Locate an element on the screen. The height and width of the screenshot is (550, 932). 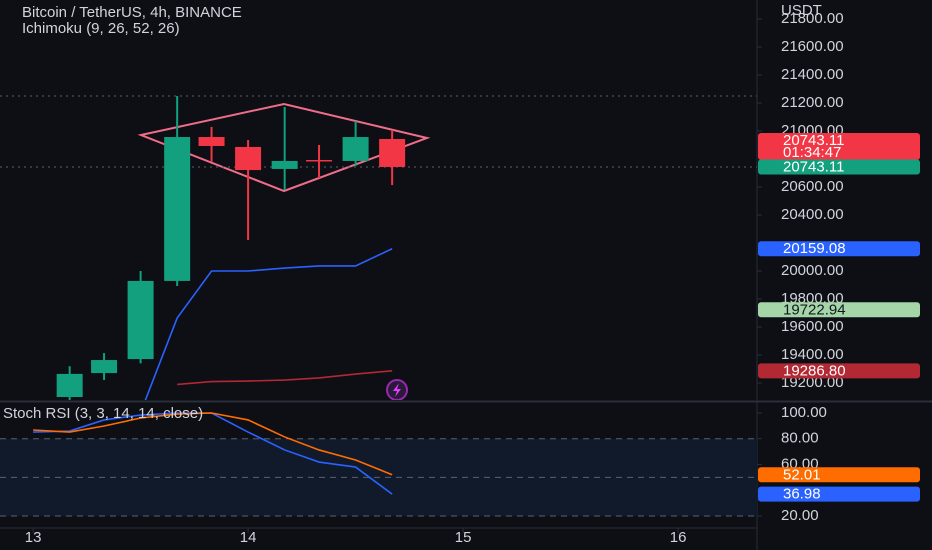
y-tick-label: 21600.00 is located at coordinates (812, 46).